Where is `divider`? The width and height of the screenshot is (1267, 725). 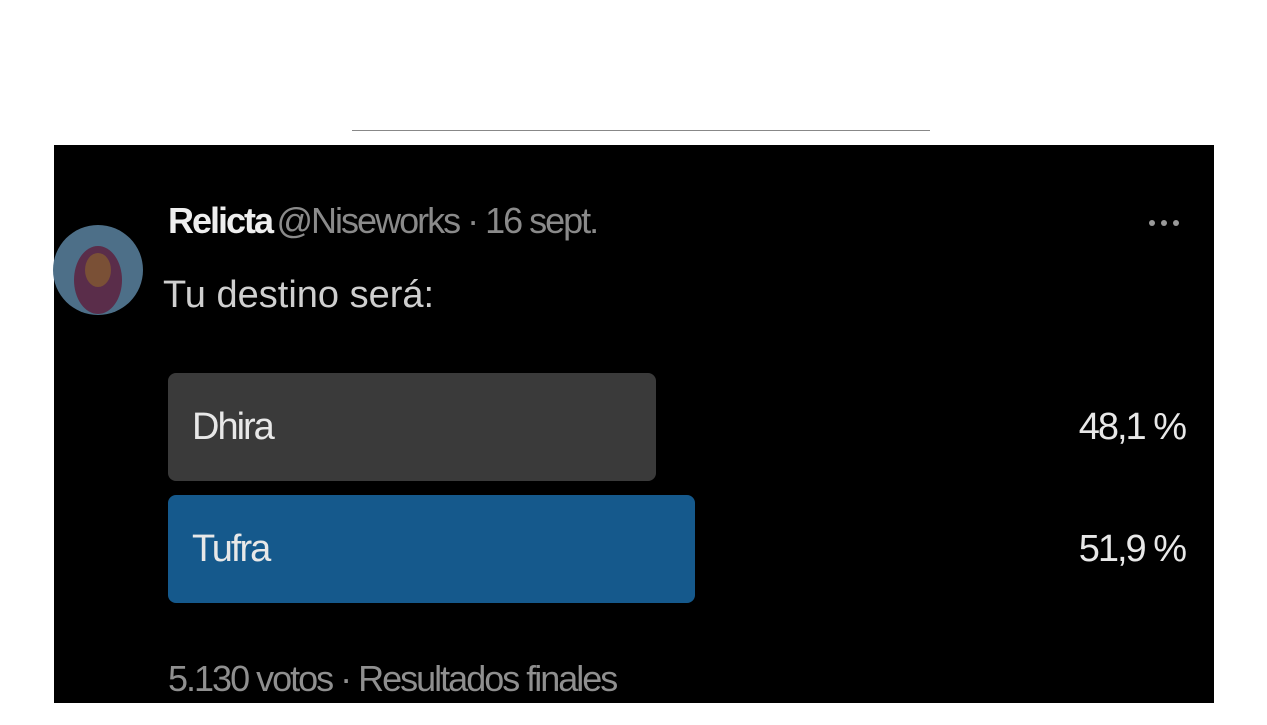 divider is located at coordinates (641, 130).